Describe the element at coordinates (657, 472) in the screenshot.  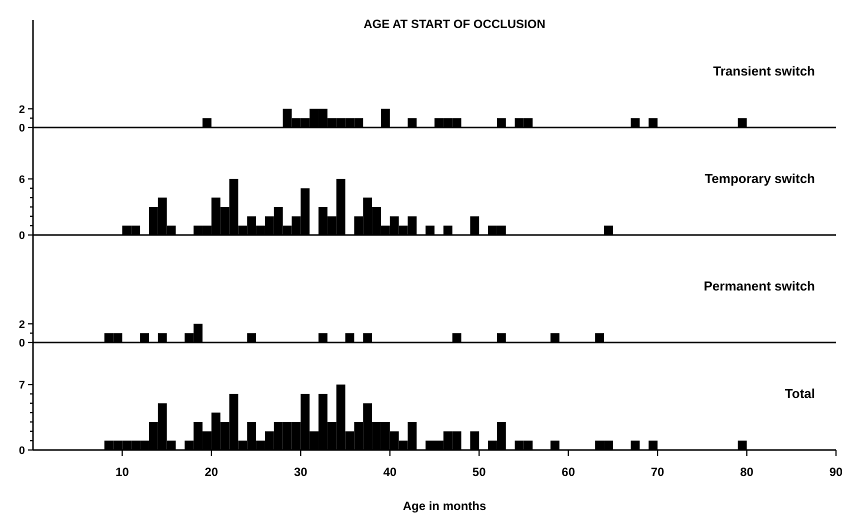
I see `x-tick-label: 70` at that location.